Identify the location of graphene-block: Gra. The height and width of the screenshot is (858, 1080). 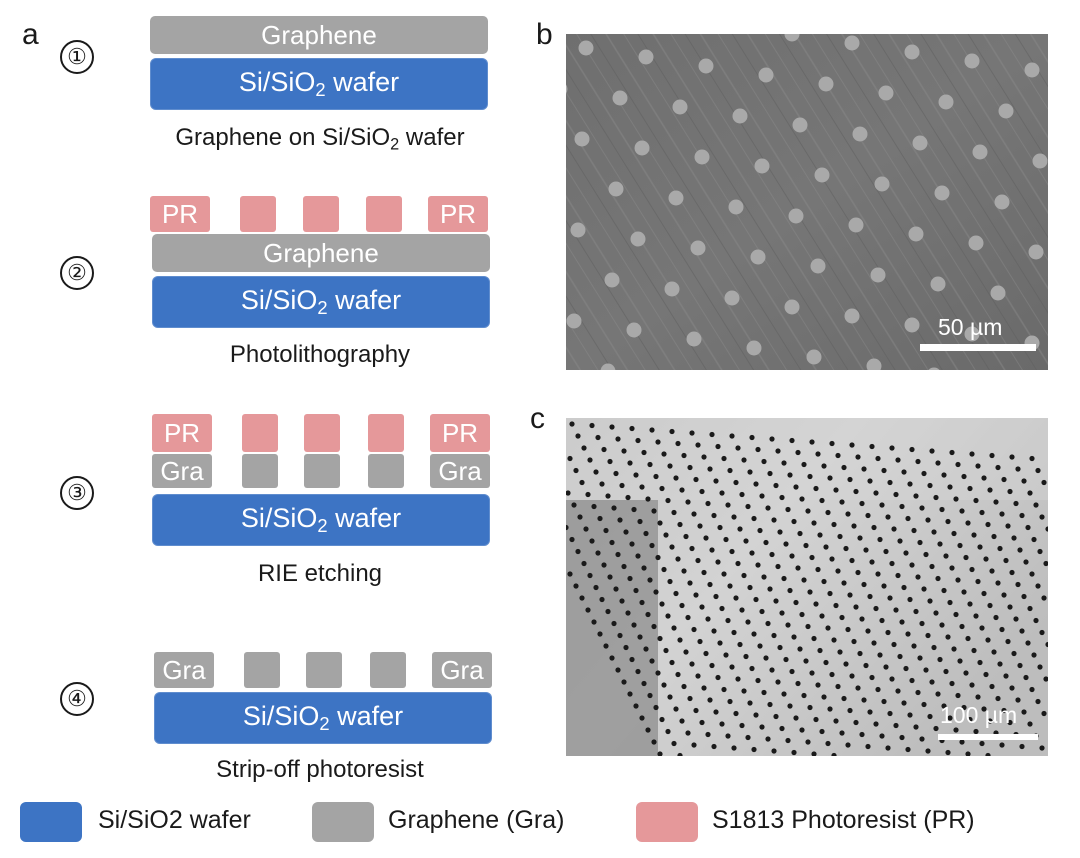
(460, 471).